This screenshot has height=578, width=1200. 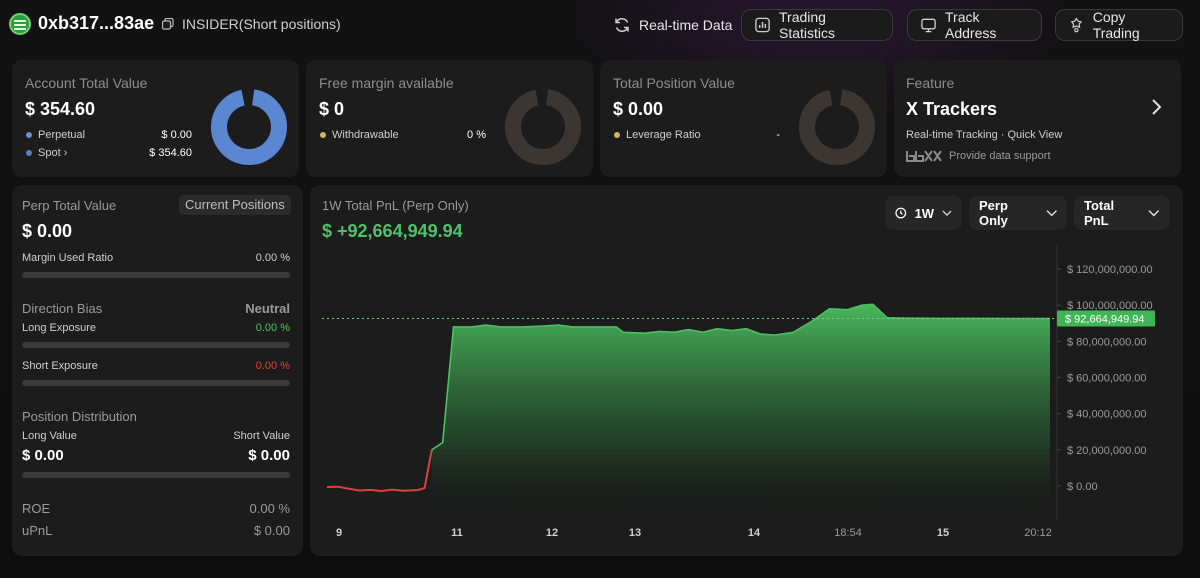 I want to click on position-distribution-title: Position Distribution, so click(x=79, y=416).